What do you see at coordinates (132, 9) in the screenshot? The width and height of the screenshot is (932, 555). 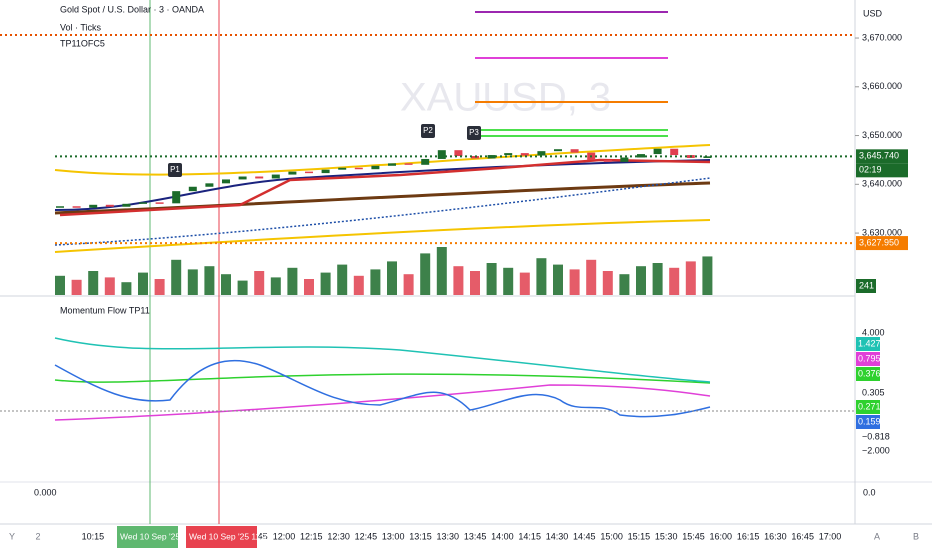 I see `symbol-title: Gold Spot / U.S. Dollar · 3 · OANDA` at bounding box center [132, 9].